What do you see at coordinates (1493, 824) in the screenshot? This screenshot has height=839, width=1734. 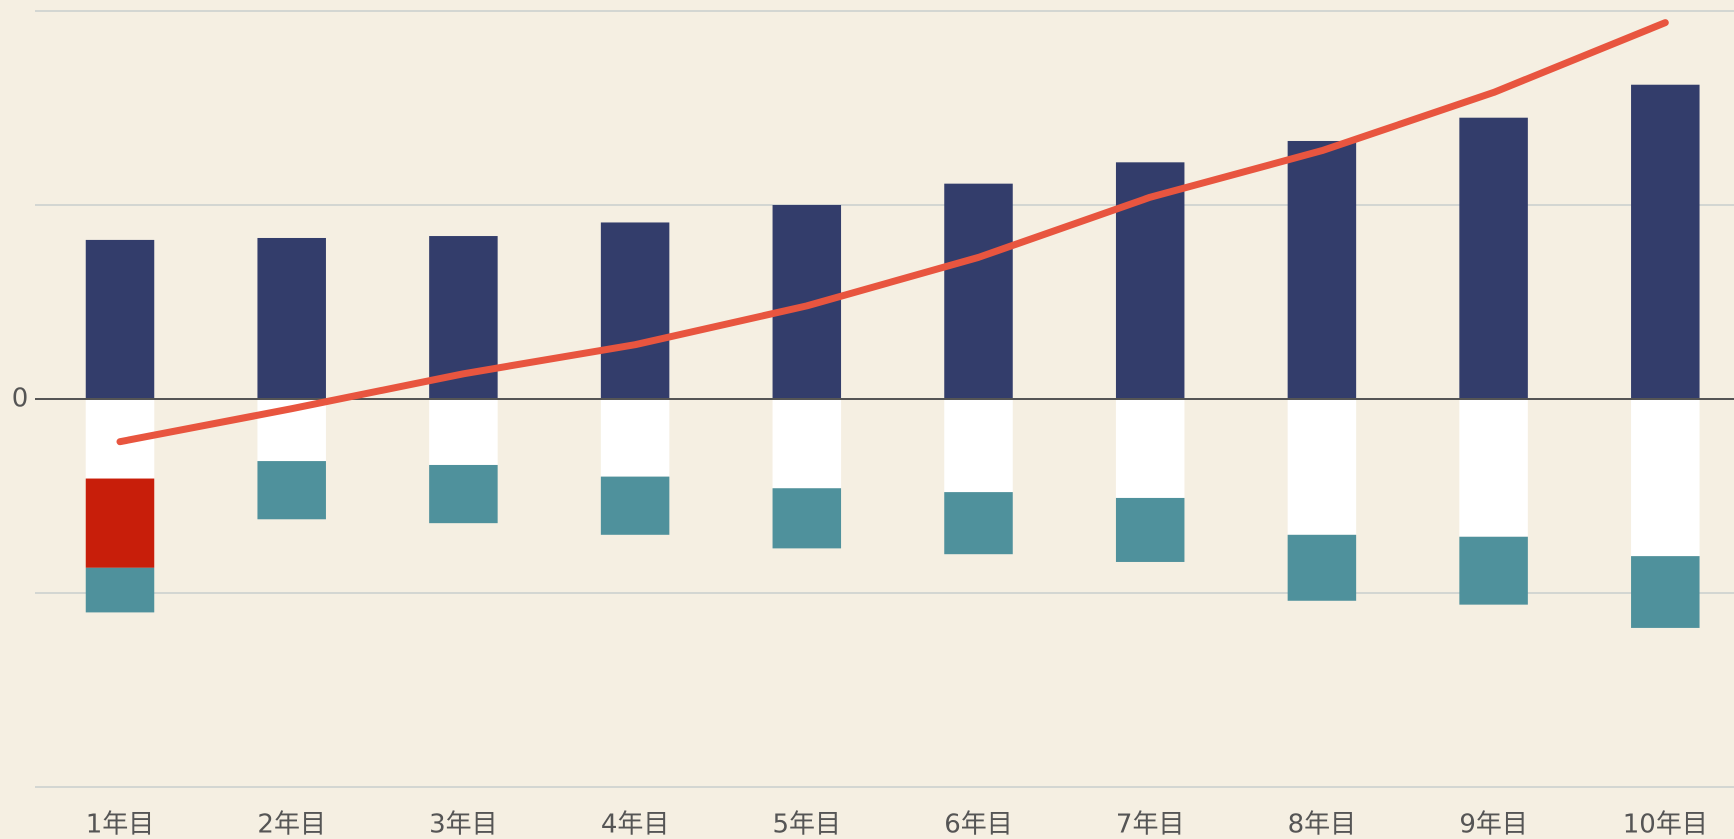 I see `x-tick-label: 9年目` at bounding box center [1493, 824].